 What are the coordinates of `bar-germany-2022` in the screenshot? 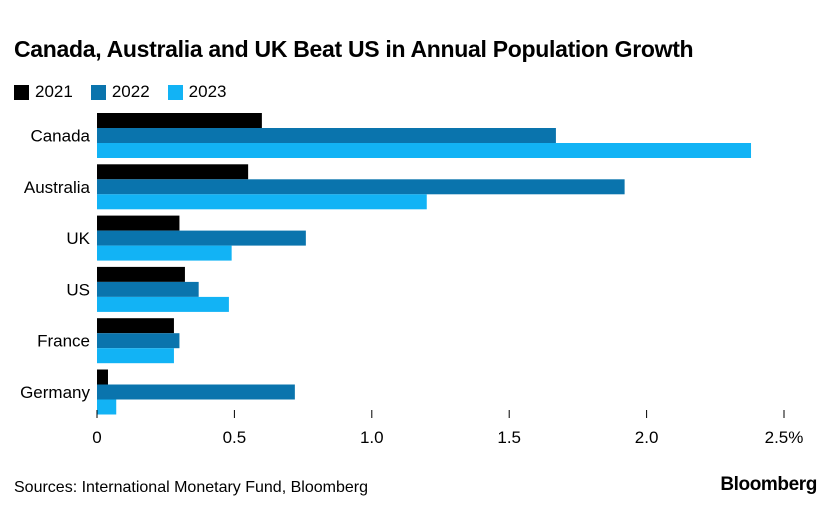 It's located at (196, 392).